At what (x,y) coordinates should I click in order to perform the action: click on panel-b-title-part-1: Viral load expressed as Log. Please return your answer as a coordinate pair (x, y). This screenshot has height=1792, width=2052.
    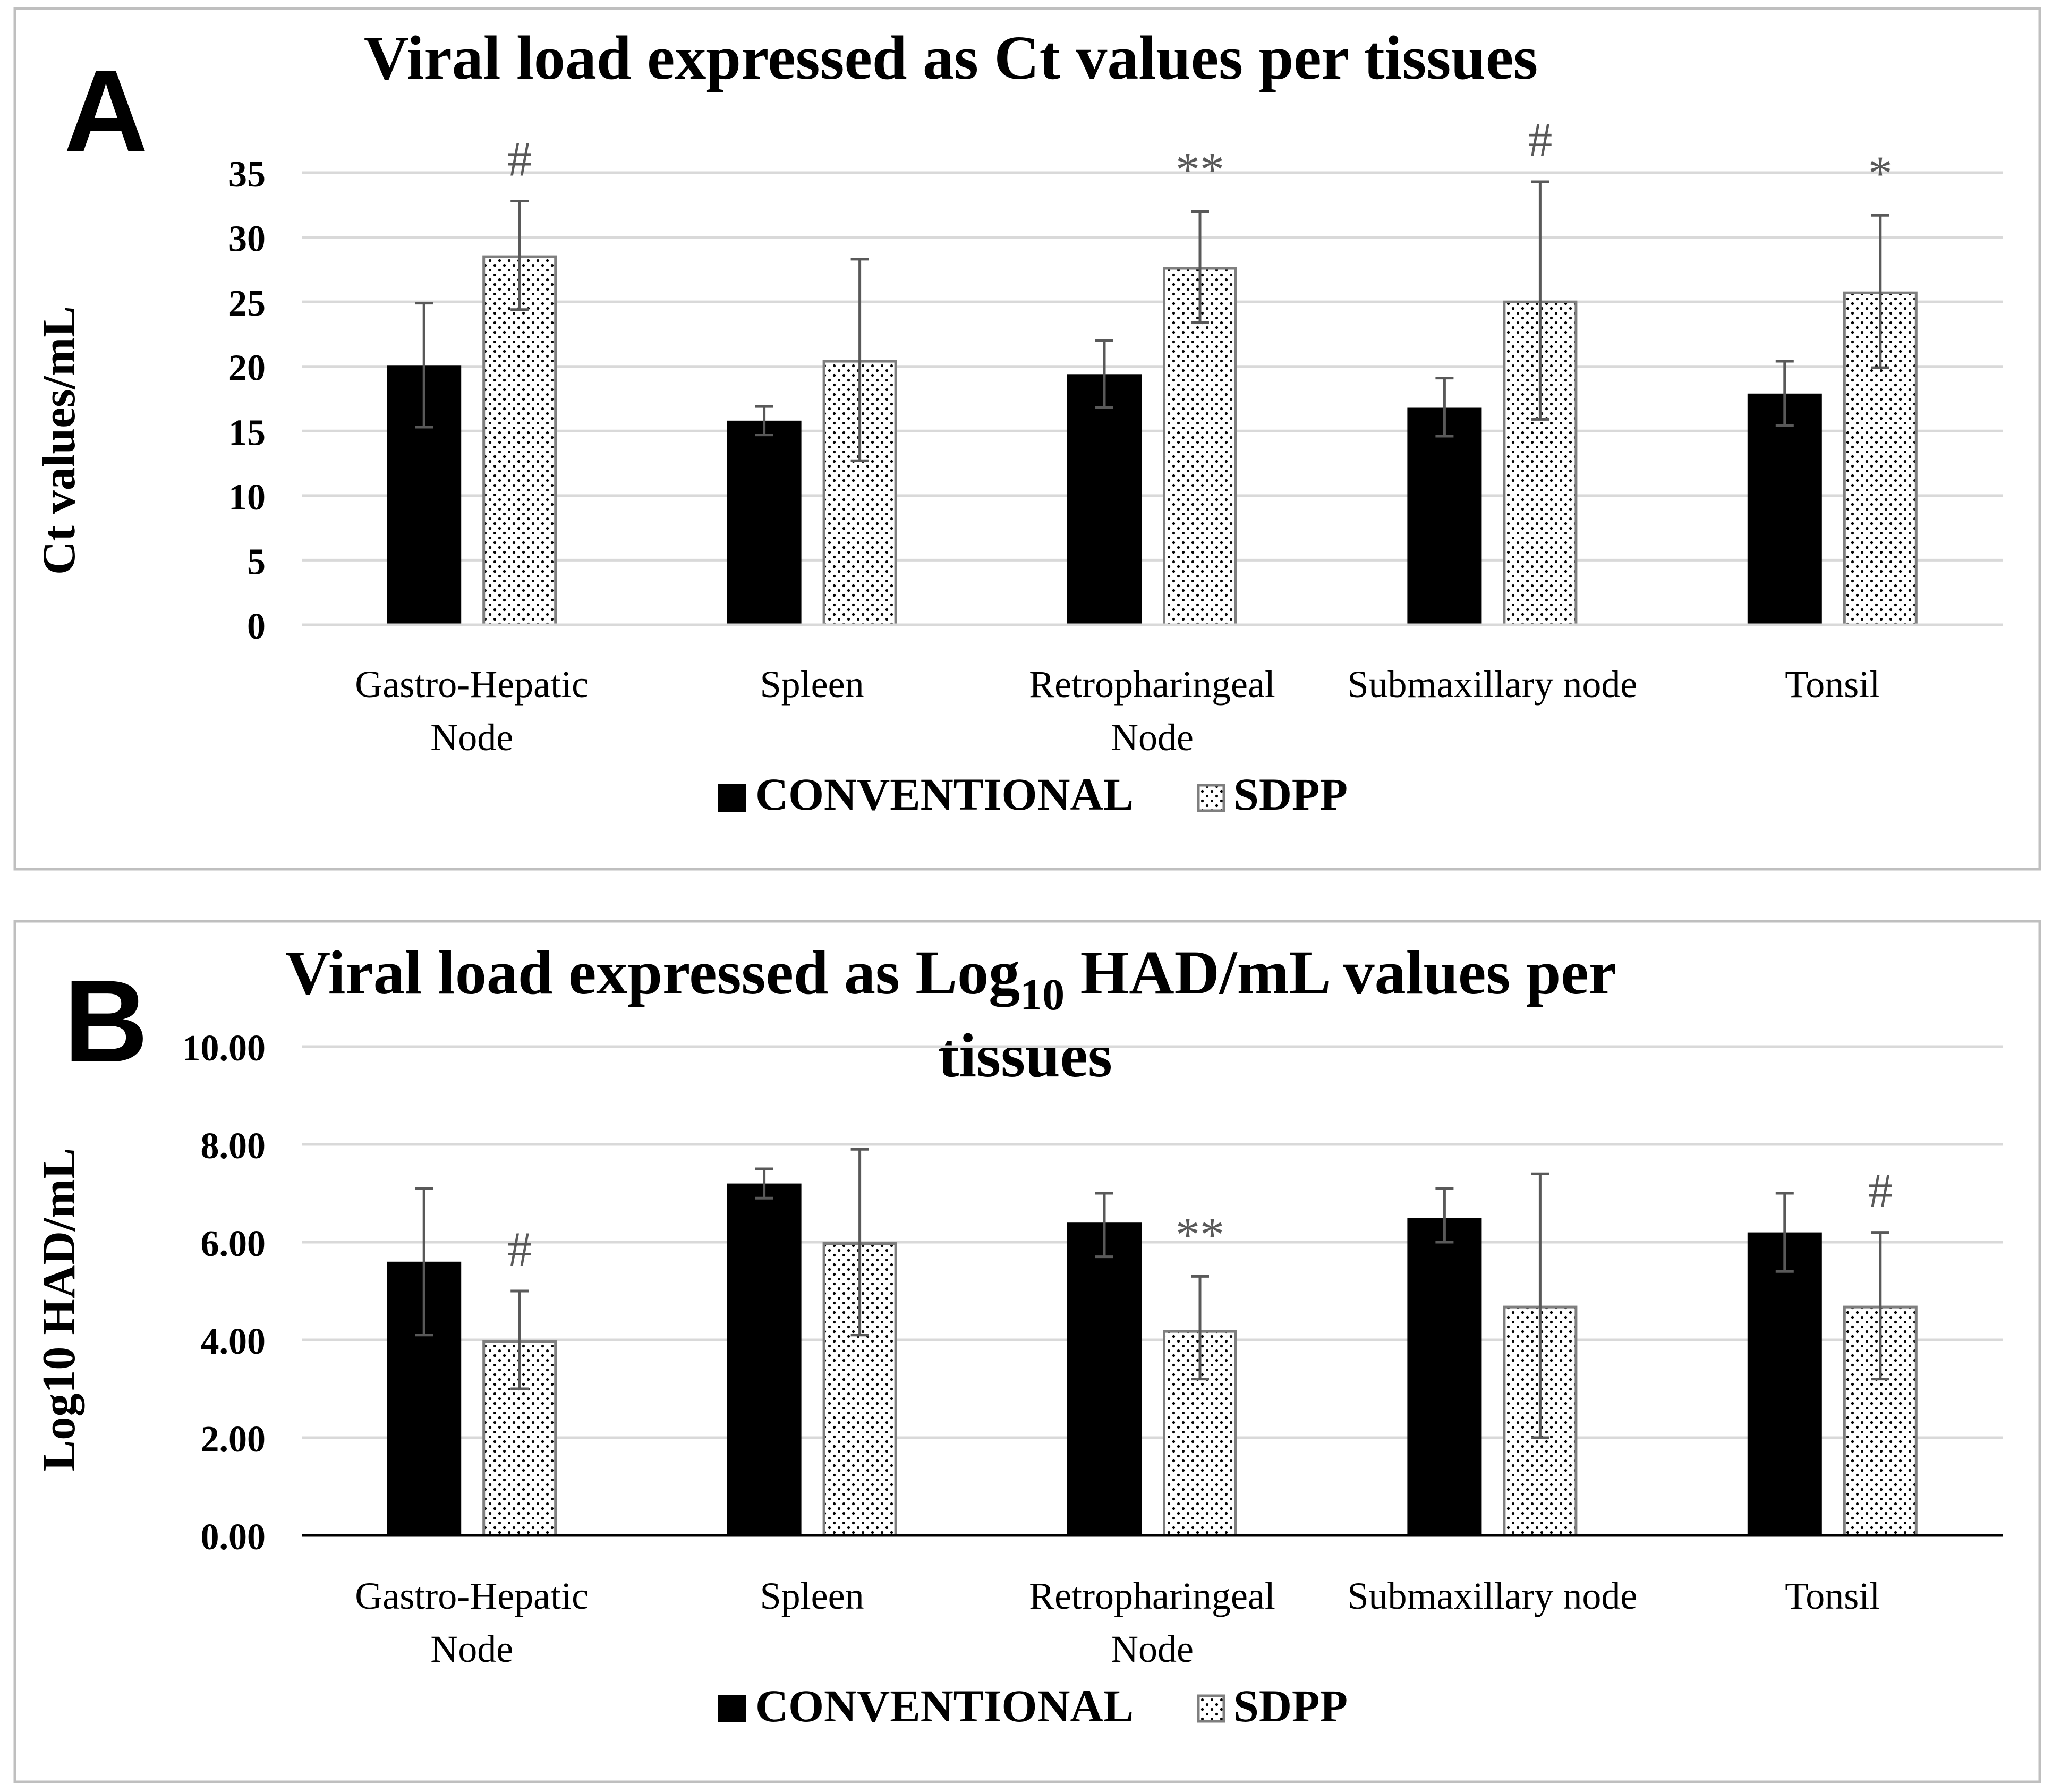
    Looking at the image, I should click on (652, 973).